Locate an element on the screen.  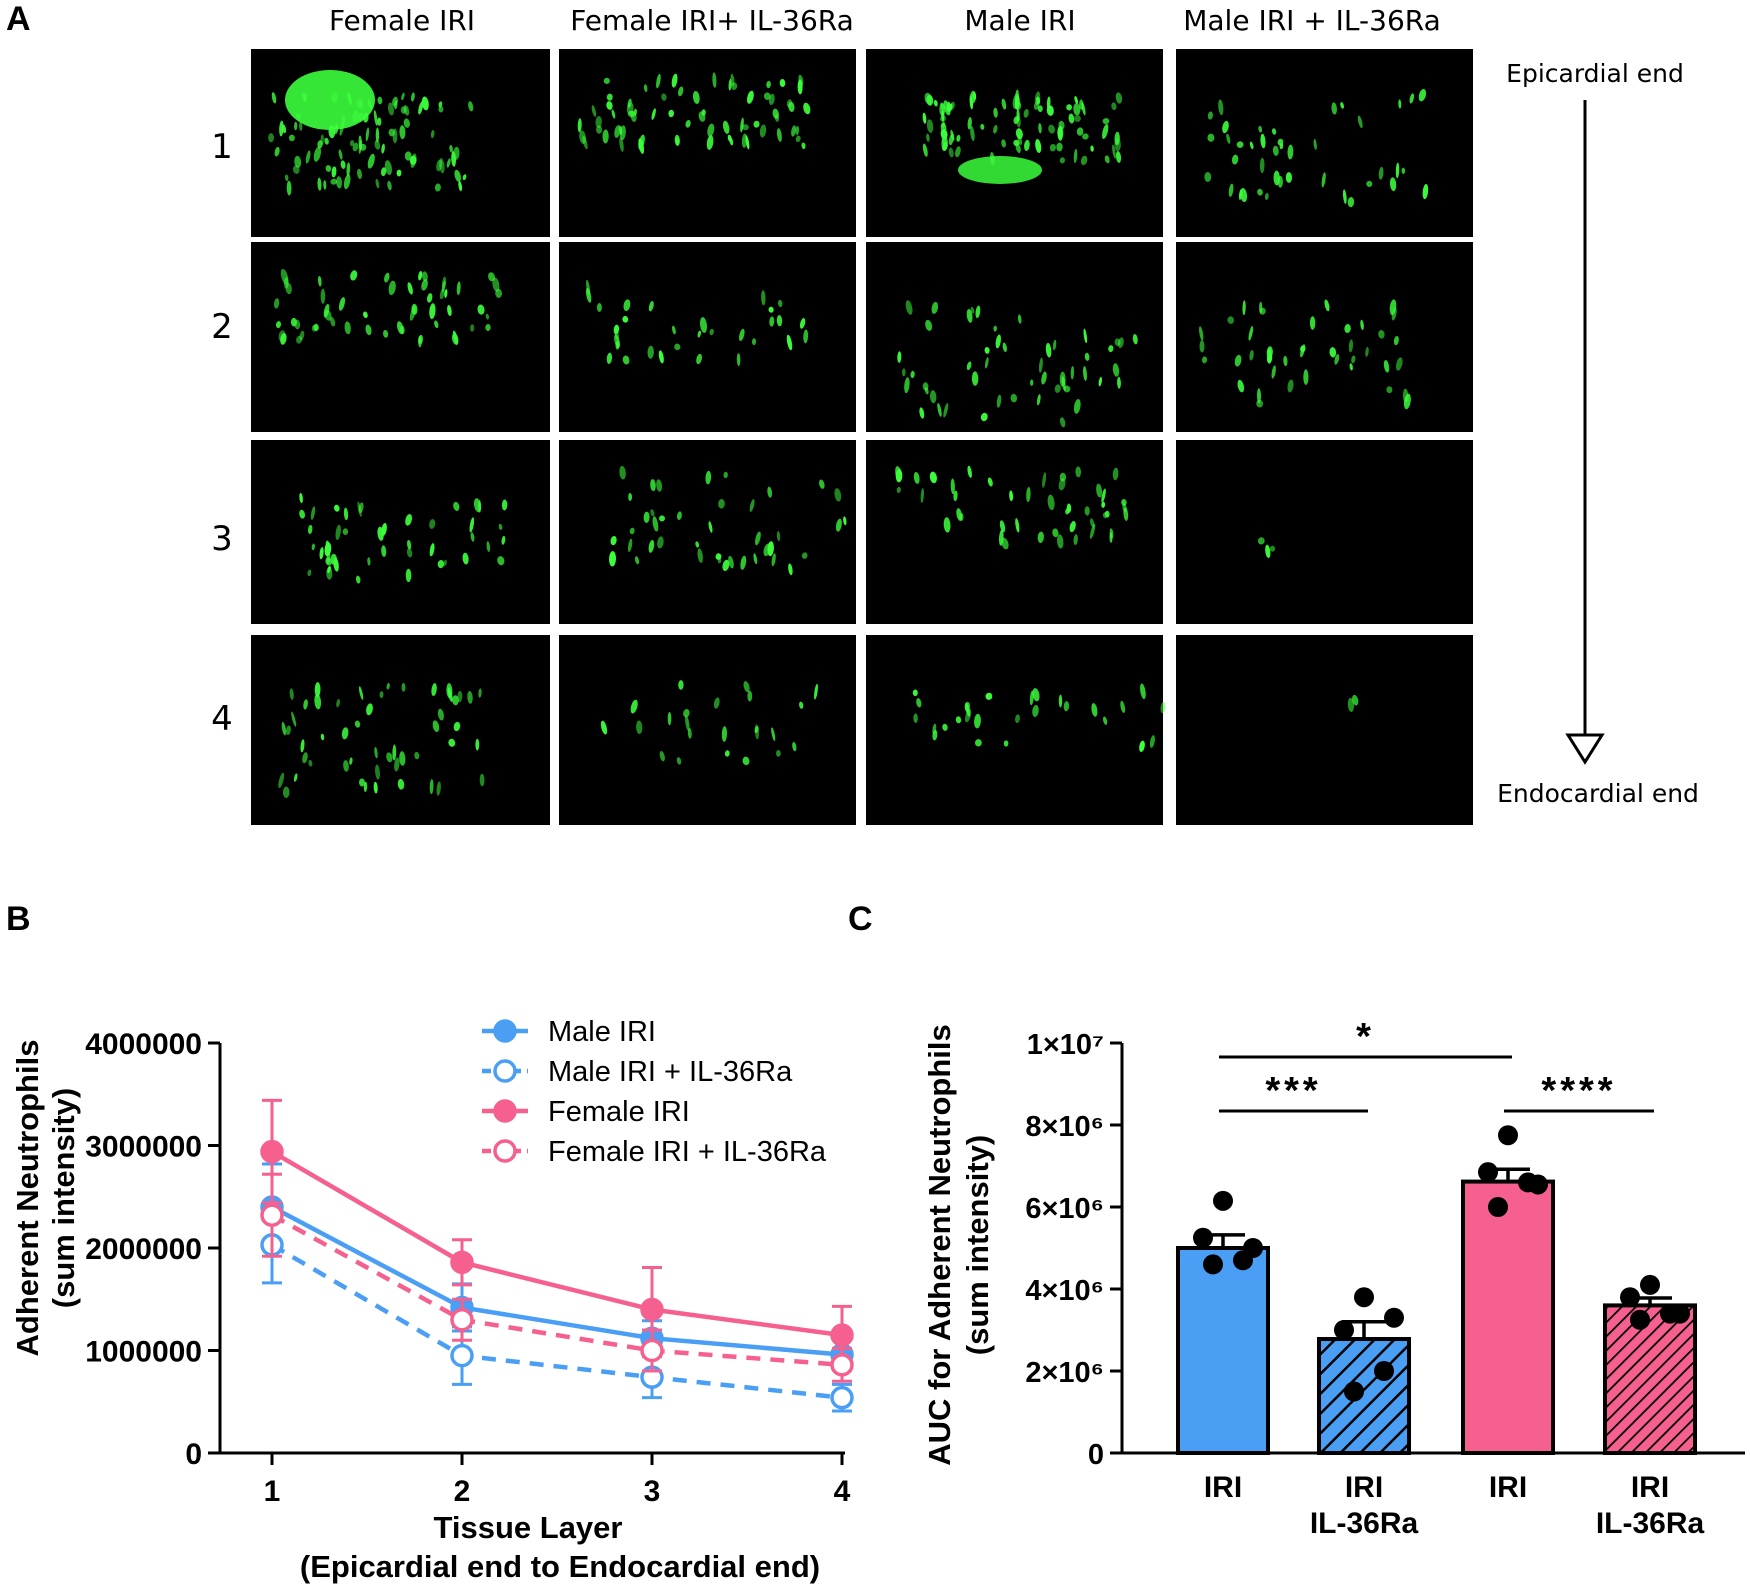
legend-label: Female IRI is located at coordinates (619, 1112).